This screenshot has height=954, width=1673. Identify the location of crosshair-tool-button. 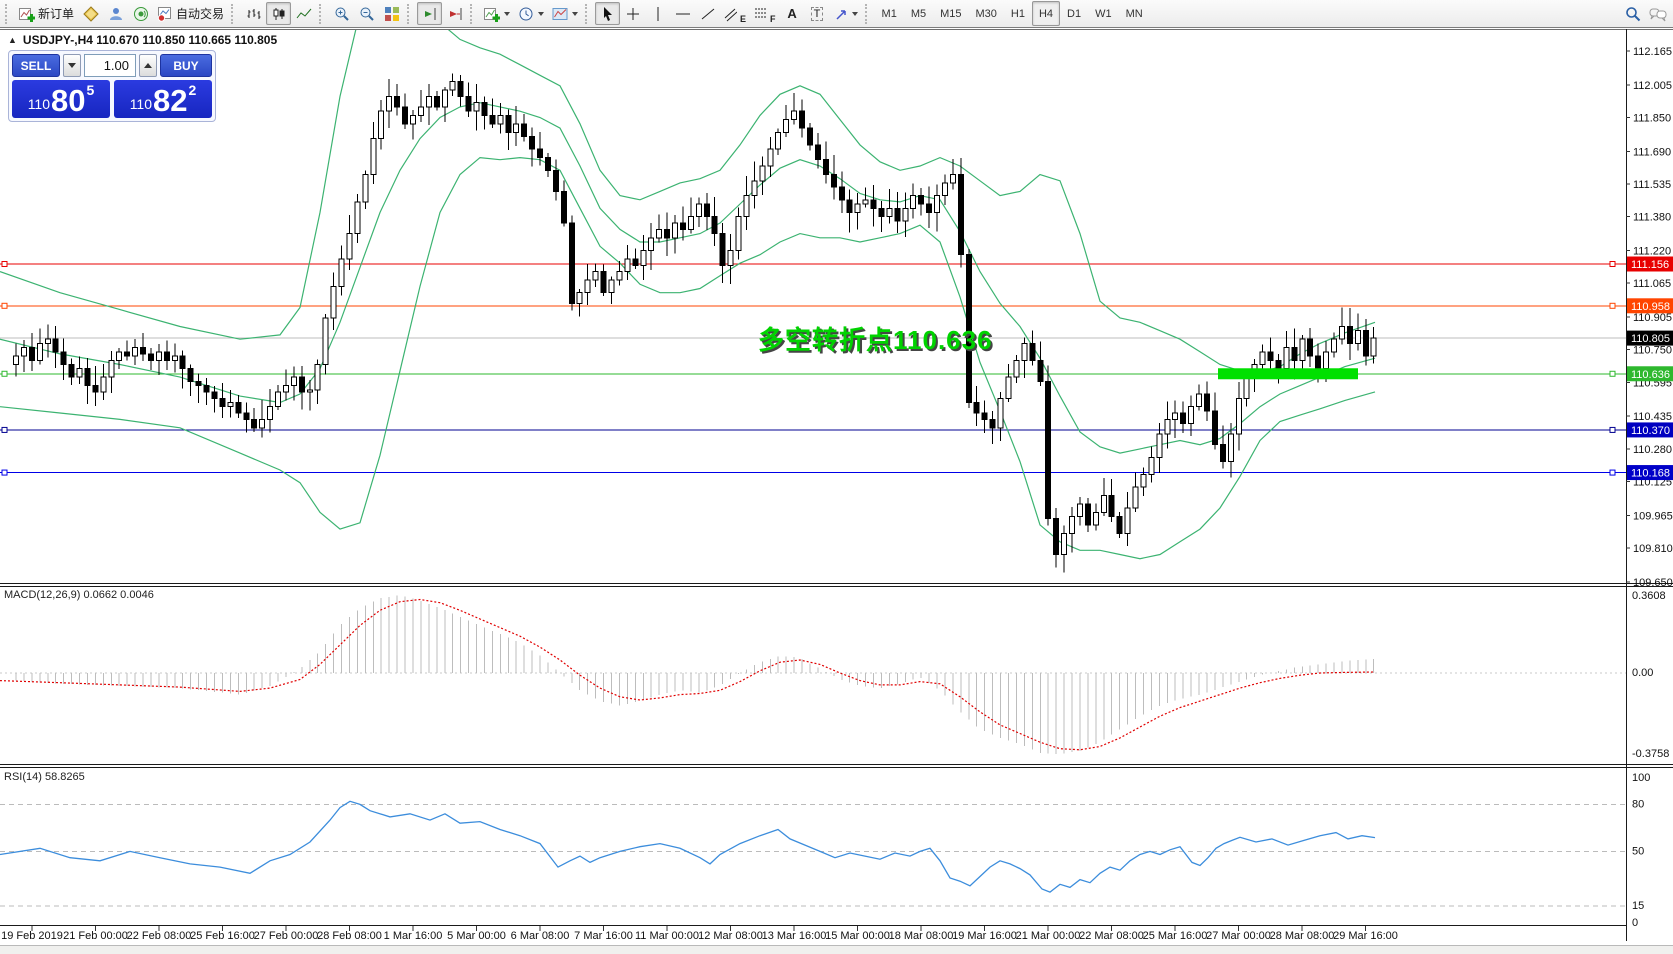
(632, 13).